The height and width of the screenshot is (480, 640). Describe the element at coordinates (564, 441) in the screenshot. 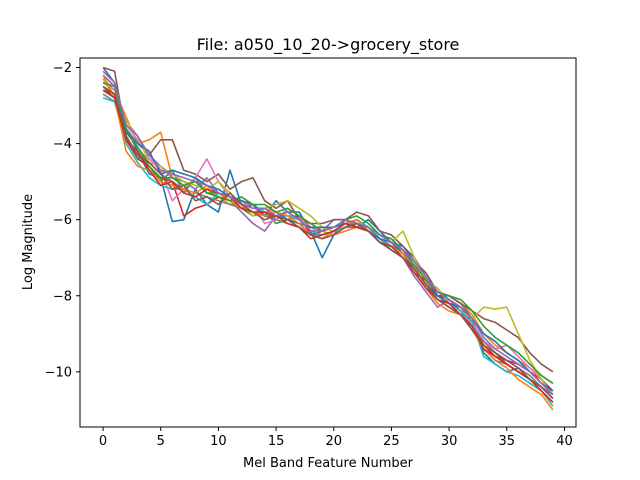

I see `x-tick-label: 40` at that location.